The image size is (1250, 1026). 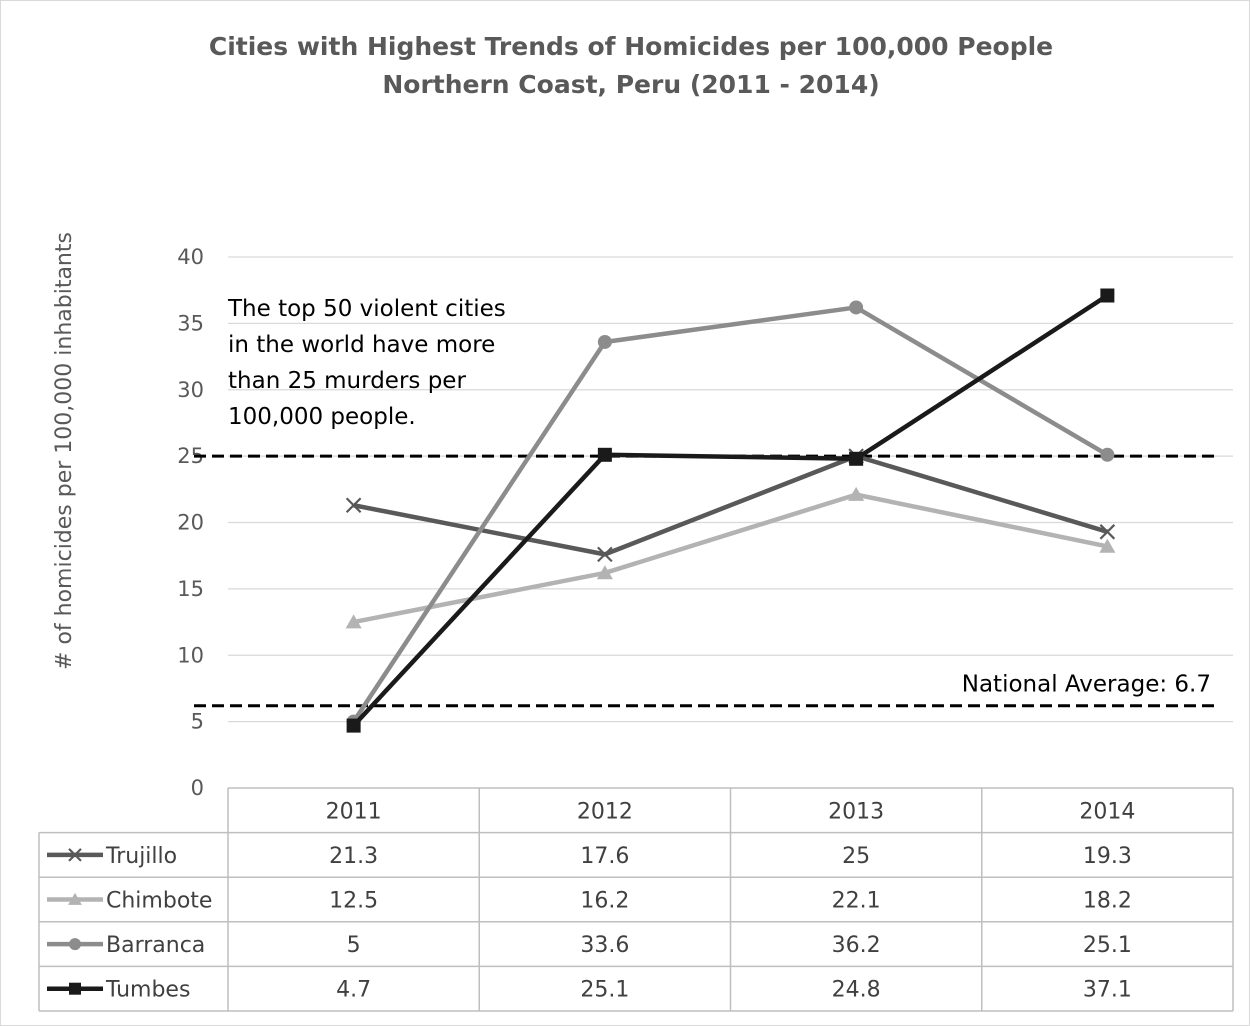 I want to click on table-cell-value: 21.3, so click(x=353, y=856).